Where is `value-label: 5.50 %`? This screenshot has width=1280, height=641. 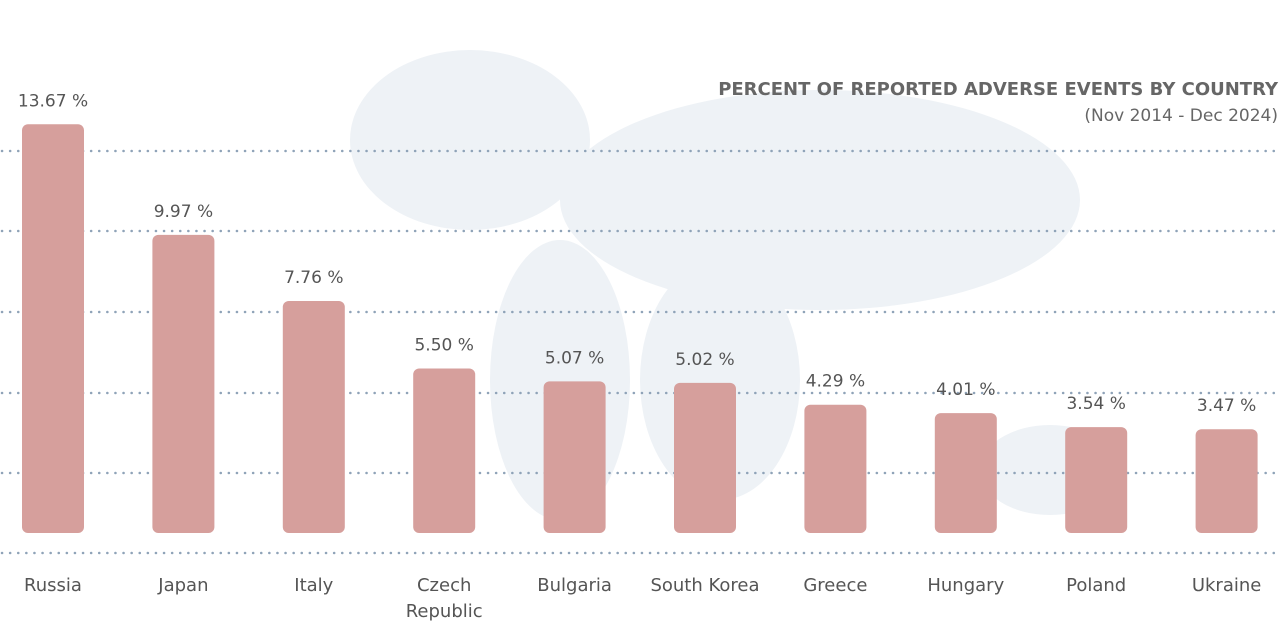 value-label: 5.50 % is located at coordinates (443, 346).